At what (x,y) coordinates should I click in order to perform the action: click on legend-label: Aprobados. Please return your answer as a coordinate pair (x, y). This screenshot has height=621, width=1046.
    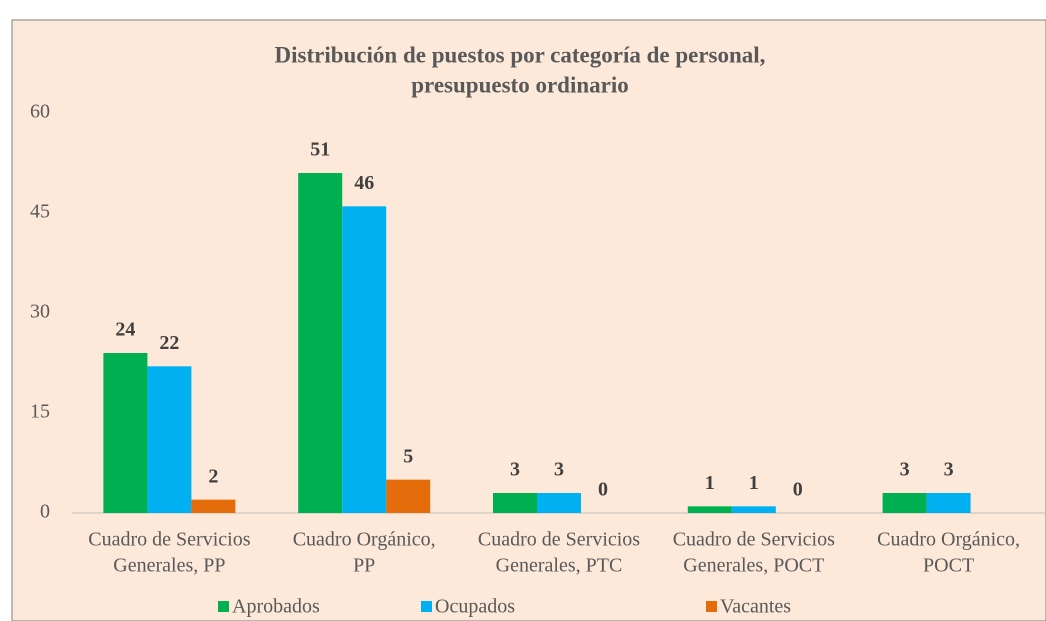
    Looking at the image, I should click on (276, 607).